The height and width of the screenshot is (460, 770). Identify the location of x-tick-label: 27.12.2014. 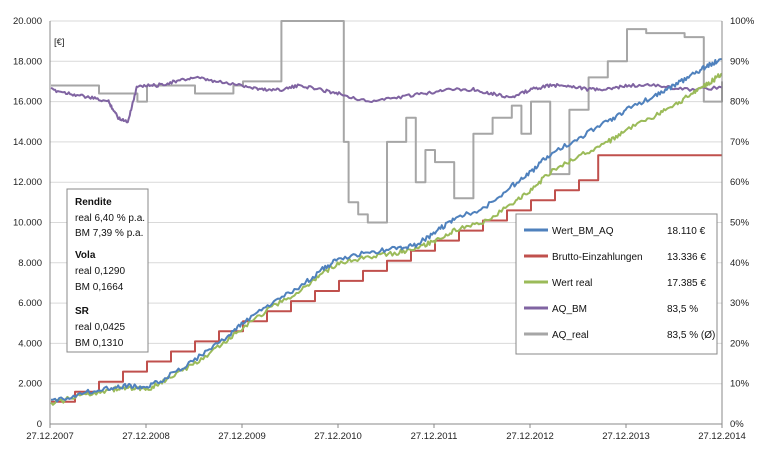
(722, 436).